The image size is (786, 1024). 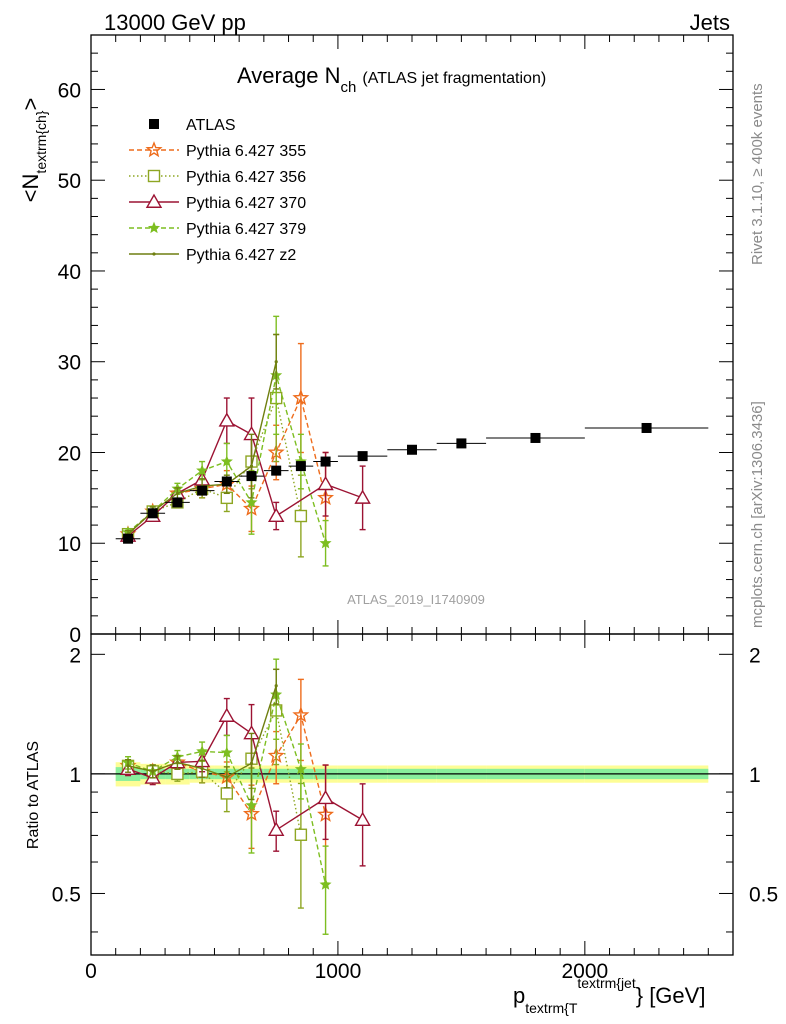 I want to click on x-tick-label: 0, so click(x=91, y=971).